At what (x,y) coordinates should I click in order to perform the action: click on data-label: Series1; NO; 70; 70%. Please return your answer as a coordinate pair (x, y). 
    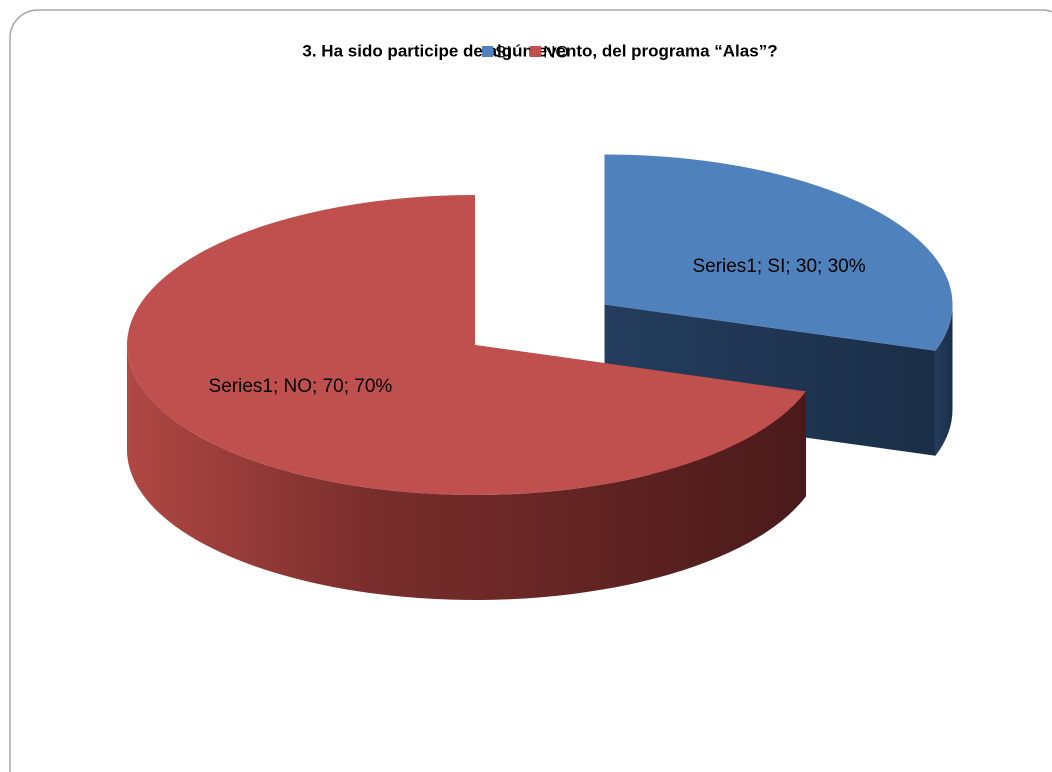
    Looking at the image, I should click on (300, 386).